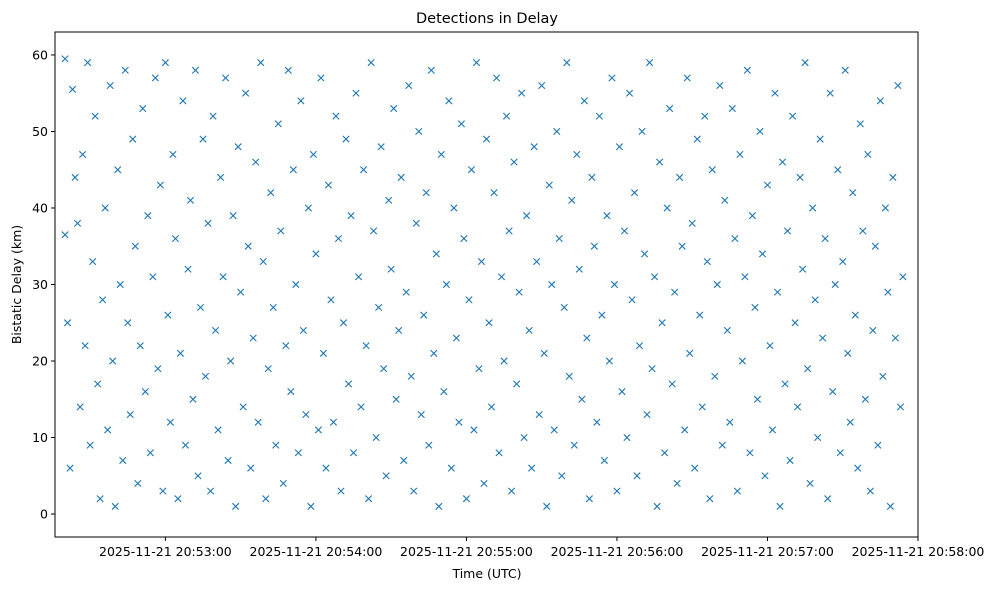 Image resolution: width=988 pixels, height=594 pixels. Describe the element at coordinates (43, 284) in the screenshot. I see `y-axis: 0 10 20 30 40 50 60` at that location.